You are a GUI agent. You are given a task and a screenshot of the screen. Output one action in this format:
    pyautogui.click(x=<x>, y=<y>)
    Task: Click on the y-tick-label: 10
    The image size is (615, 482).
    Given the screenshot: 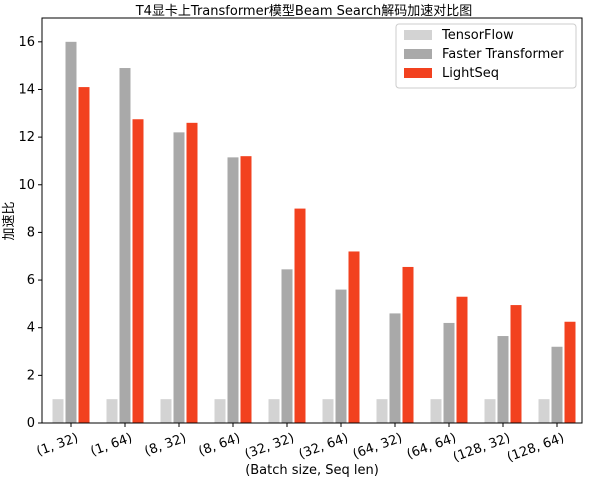 What is the action you would take?
    pyautogui.click(x=26, y=185)
    